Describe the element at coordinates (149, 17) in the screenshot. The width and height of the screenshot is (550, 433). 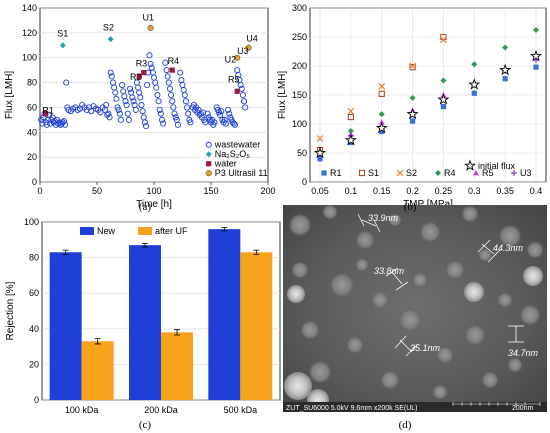
I see `point-annotation: U1` at that location.